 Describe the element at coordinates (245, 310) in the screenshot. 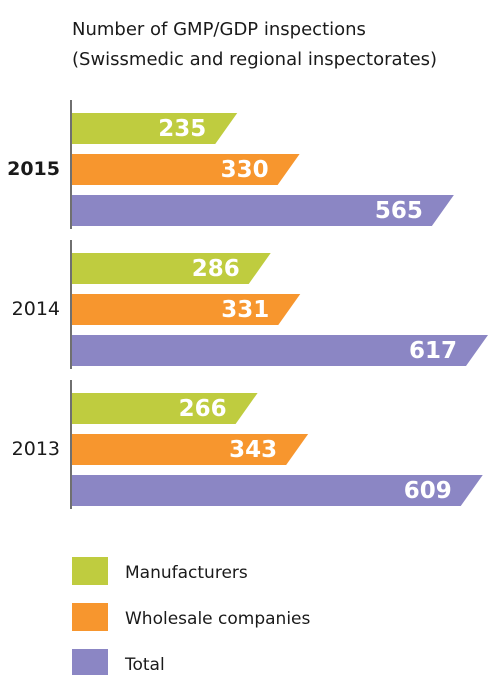

I see `value-label: 331` at that location.